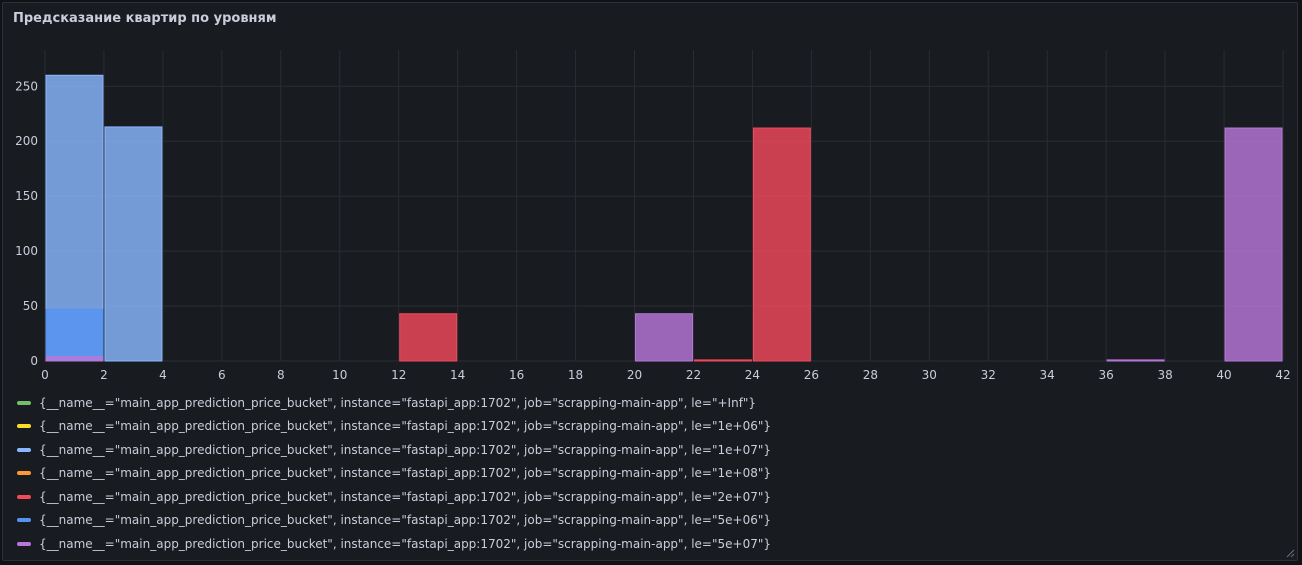 The height and width of the screenshot is (565, 1302). I want to click on x-tick-label: 0, so click(45, 375).